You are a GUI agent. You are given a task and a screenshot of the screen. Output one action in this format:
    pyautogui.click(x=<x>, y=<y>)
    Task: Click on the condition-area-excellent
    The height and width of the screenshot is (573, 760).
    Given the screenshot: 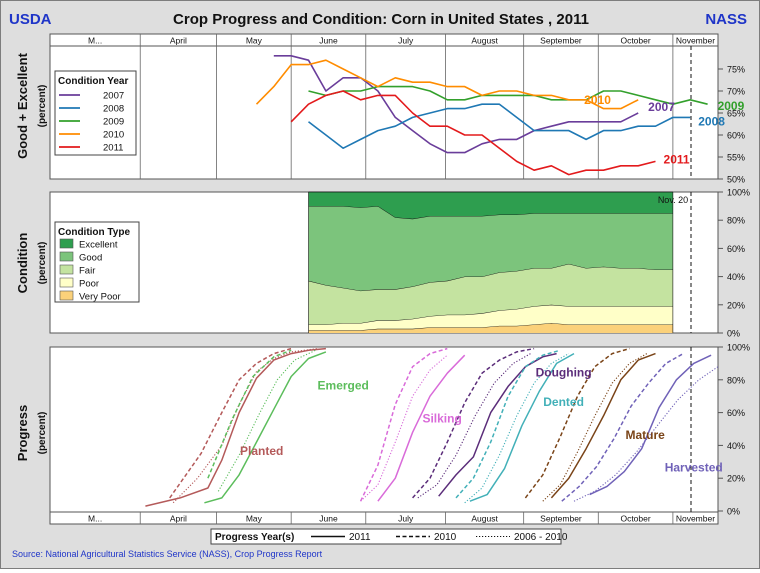 What is the action you would take?
    pyautogui.click(x=490, y=205)
    